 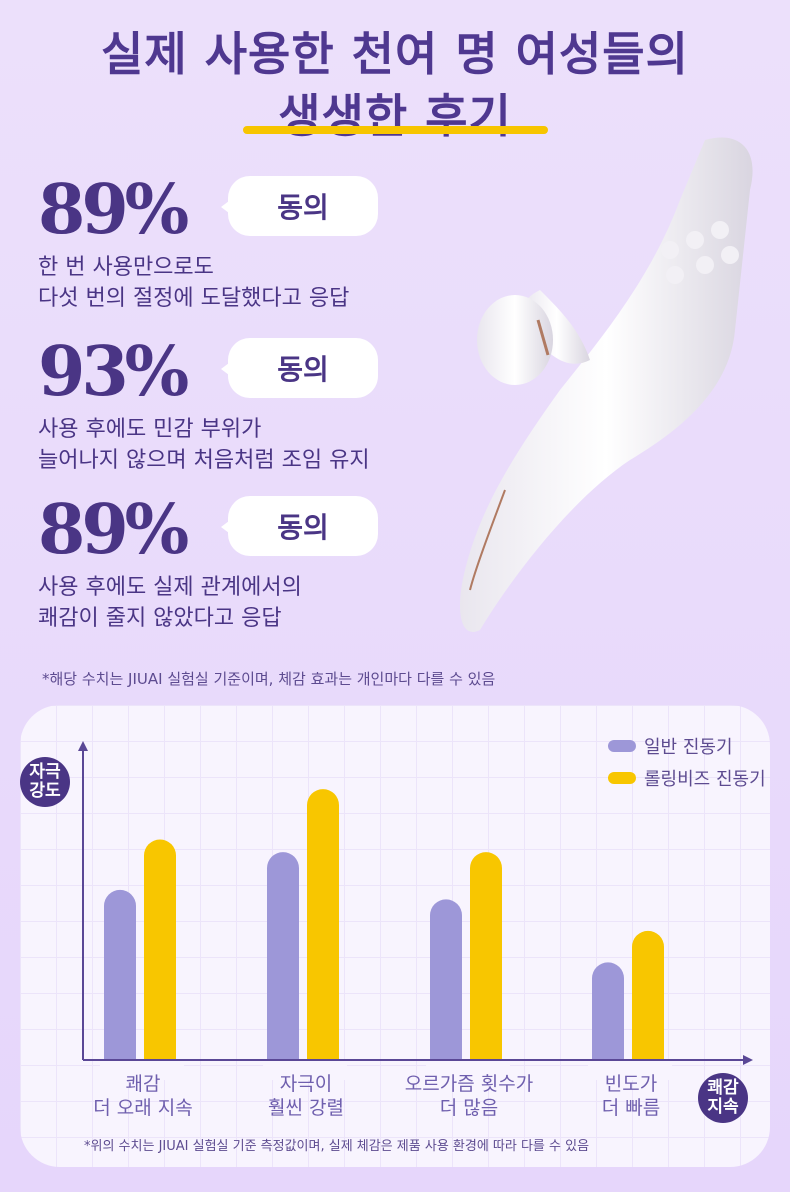 What do you see at coordinates (45, 782) in the screenshot?
I see `y-axis-label: 자극 강도` at bounding box center [45, 782].